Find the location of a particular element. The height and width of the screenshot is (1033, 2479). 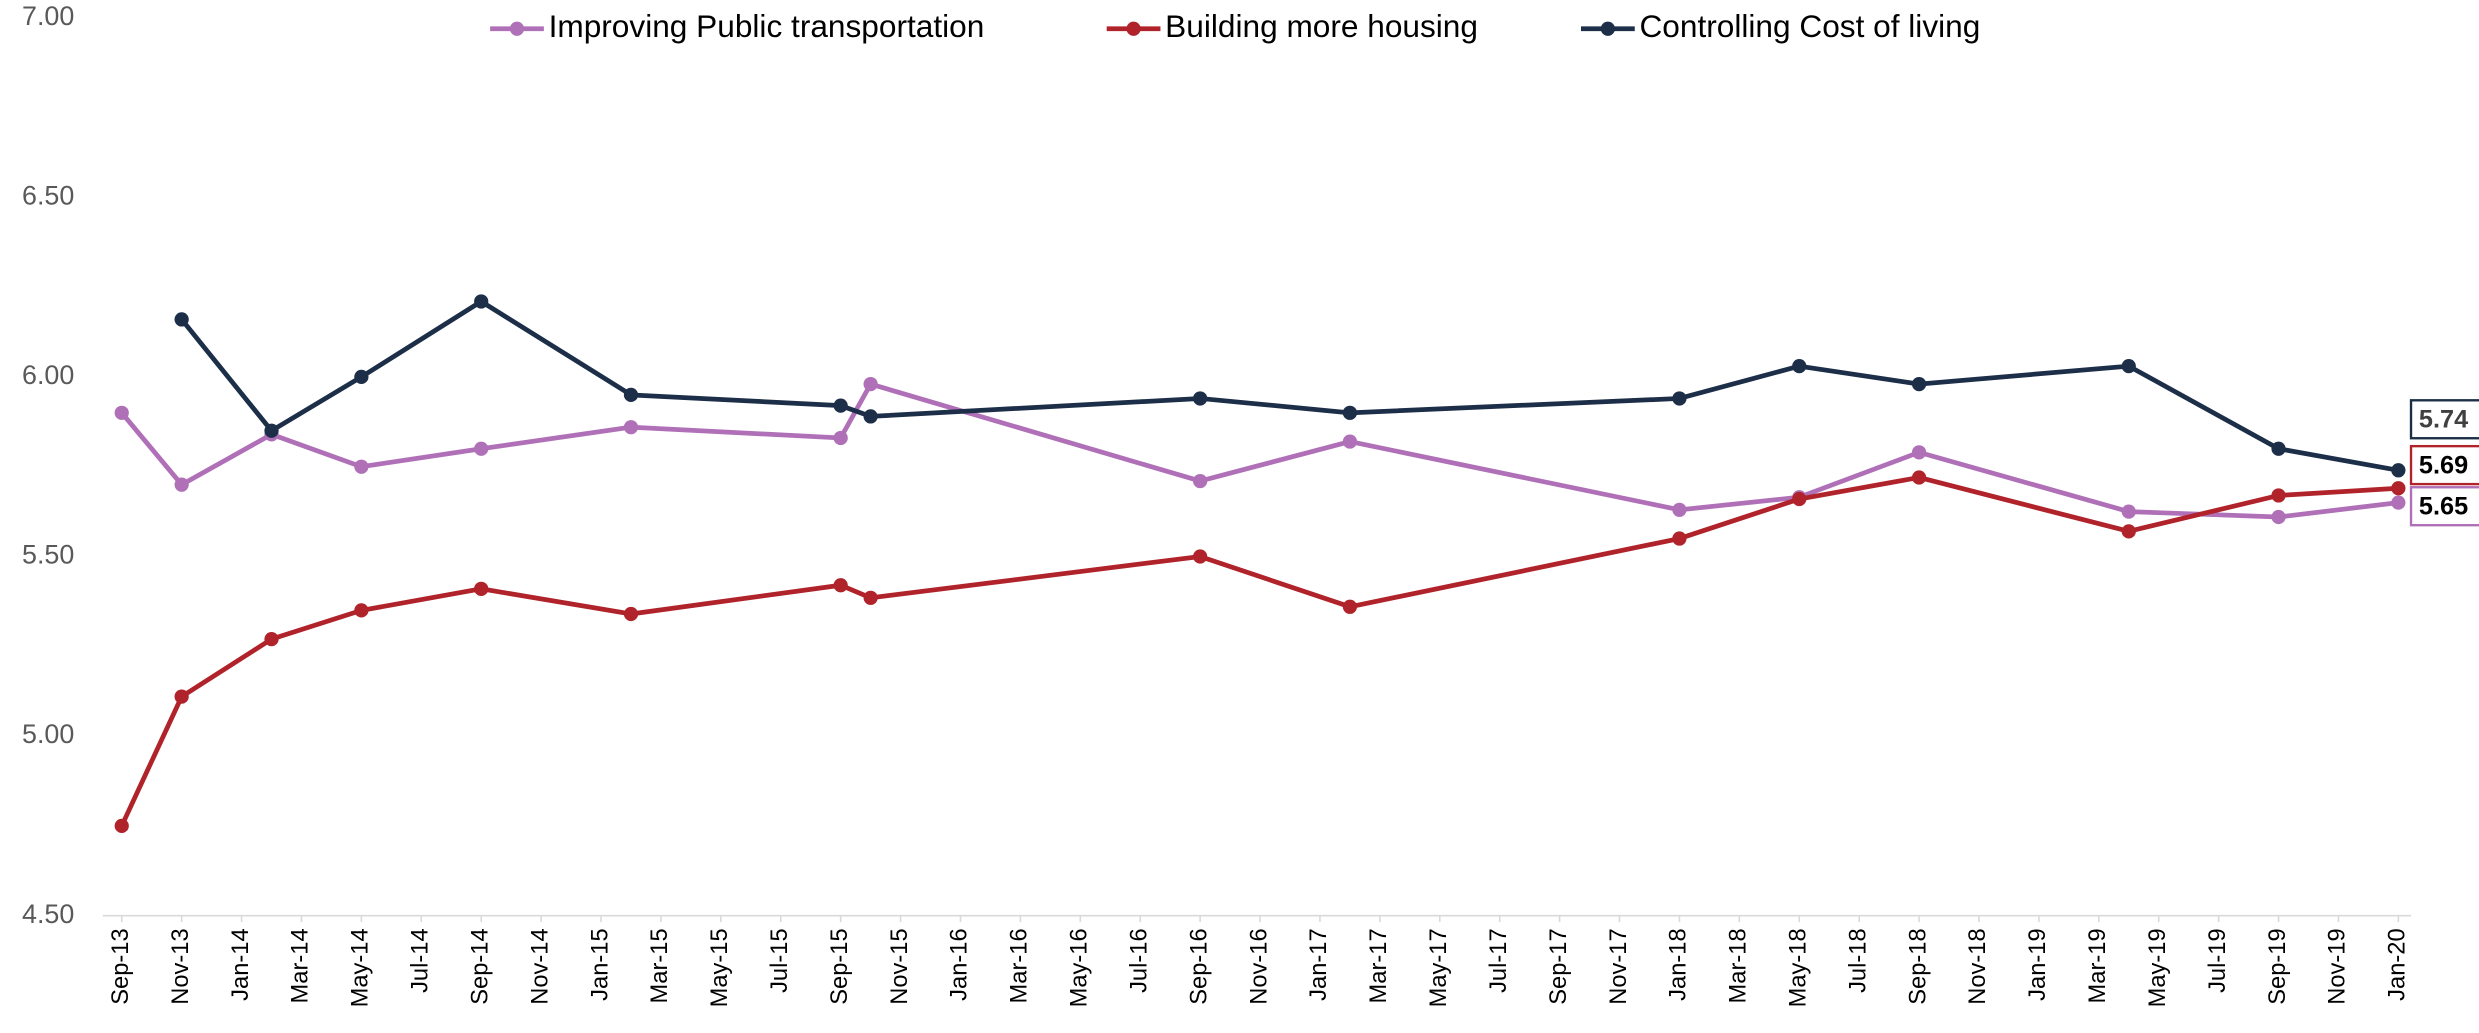

series-line is located at coordinates (1259, 450).